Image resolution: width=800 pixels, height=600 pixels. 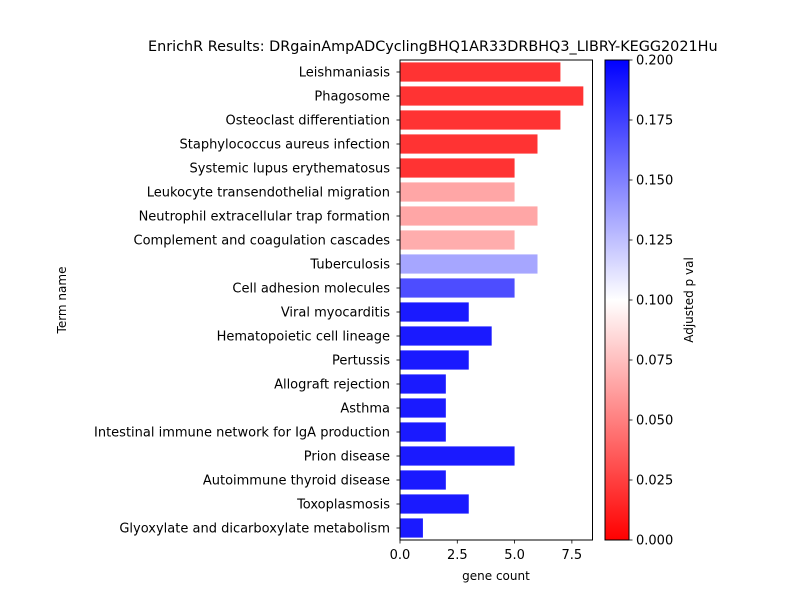 What do you see at coordinates (285, 145) in the screenshot?
I see `y-tick-label: Staphylococcus aureus infection` at bounding box center [285, 145].